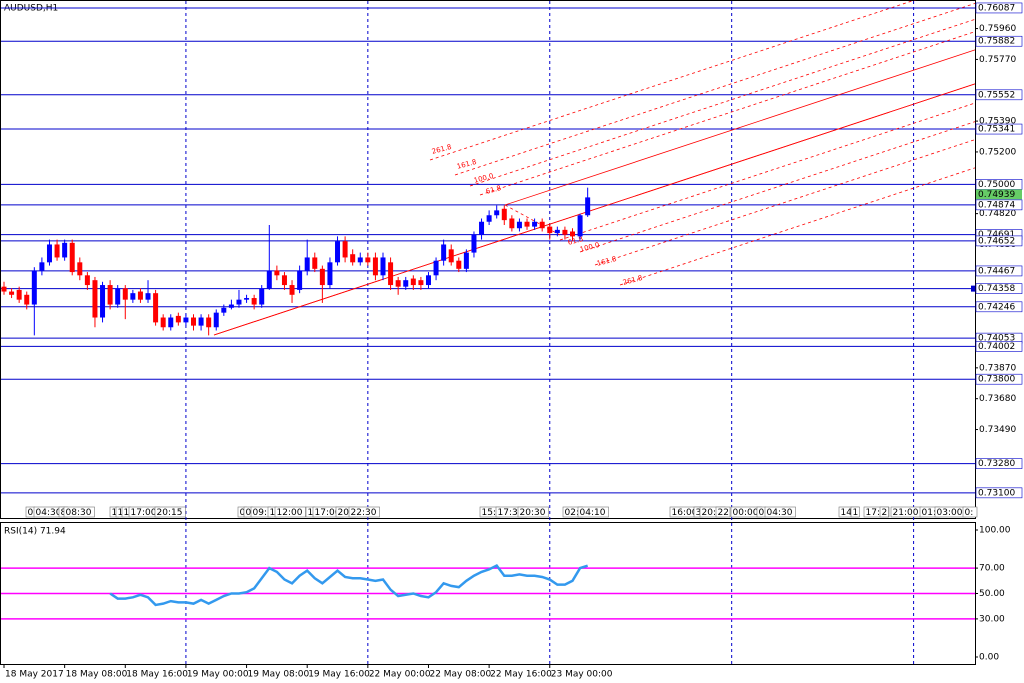  Describe the element at coordinates (996, 205) in the screenshot. I see `level-label: 0.74874` at that location.